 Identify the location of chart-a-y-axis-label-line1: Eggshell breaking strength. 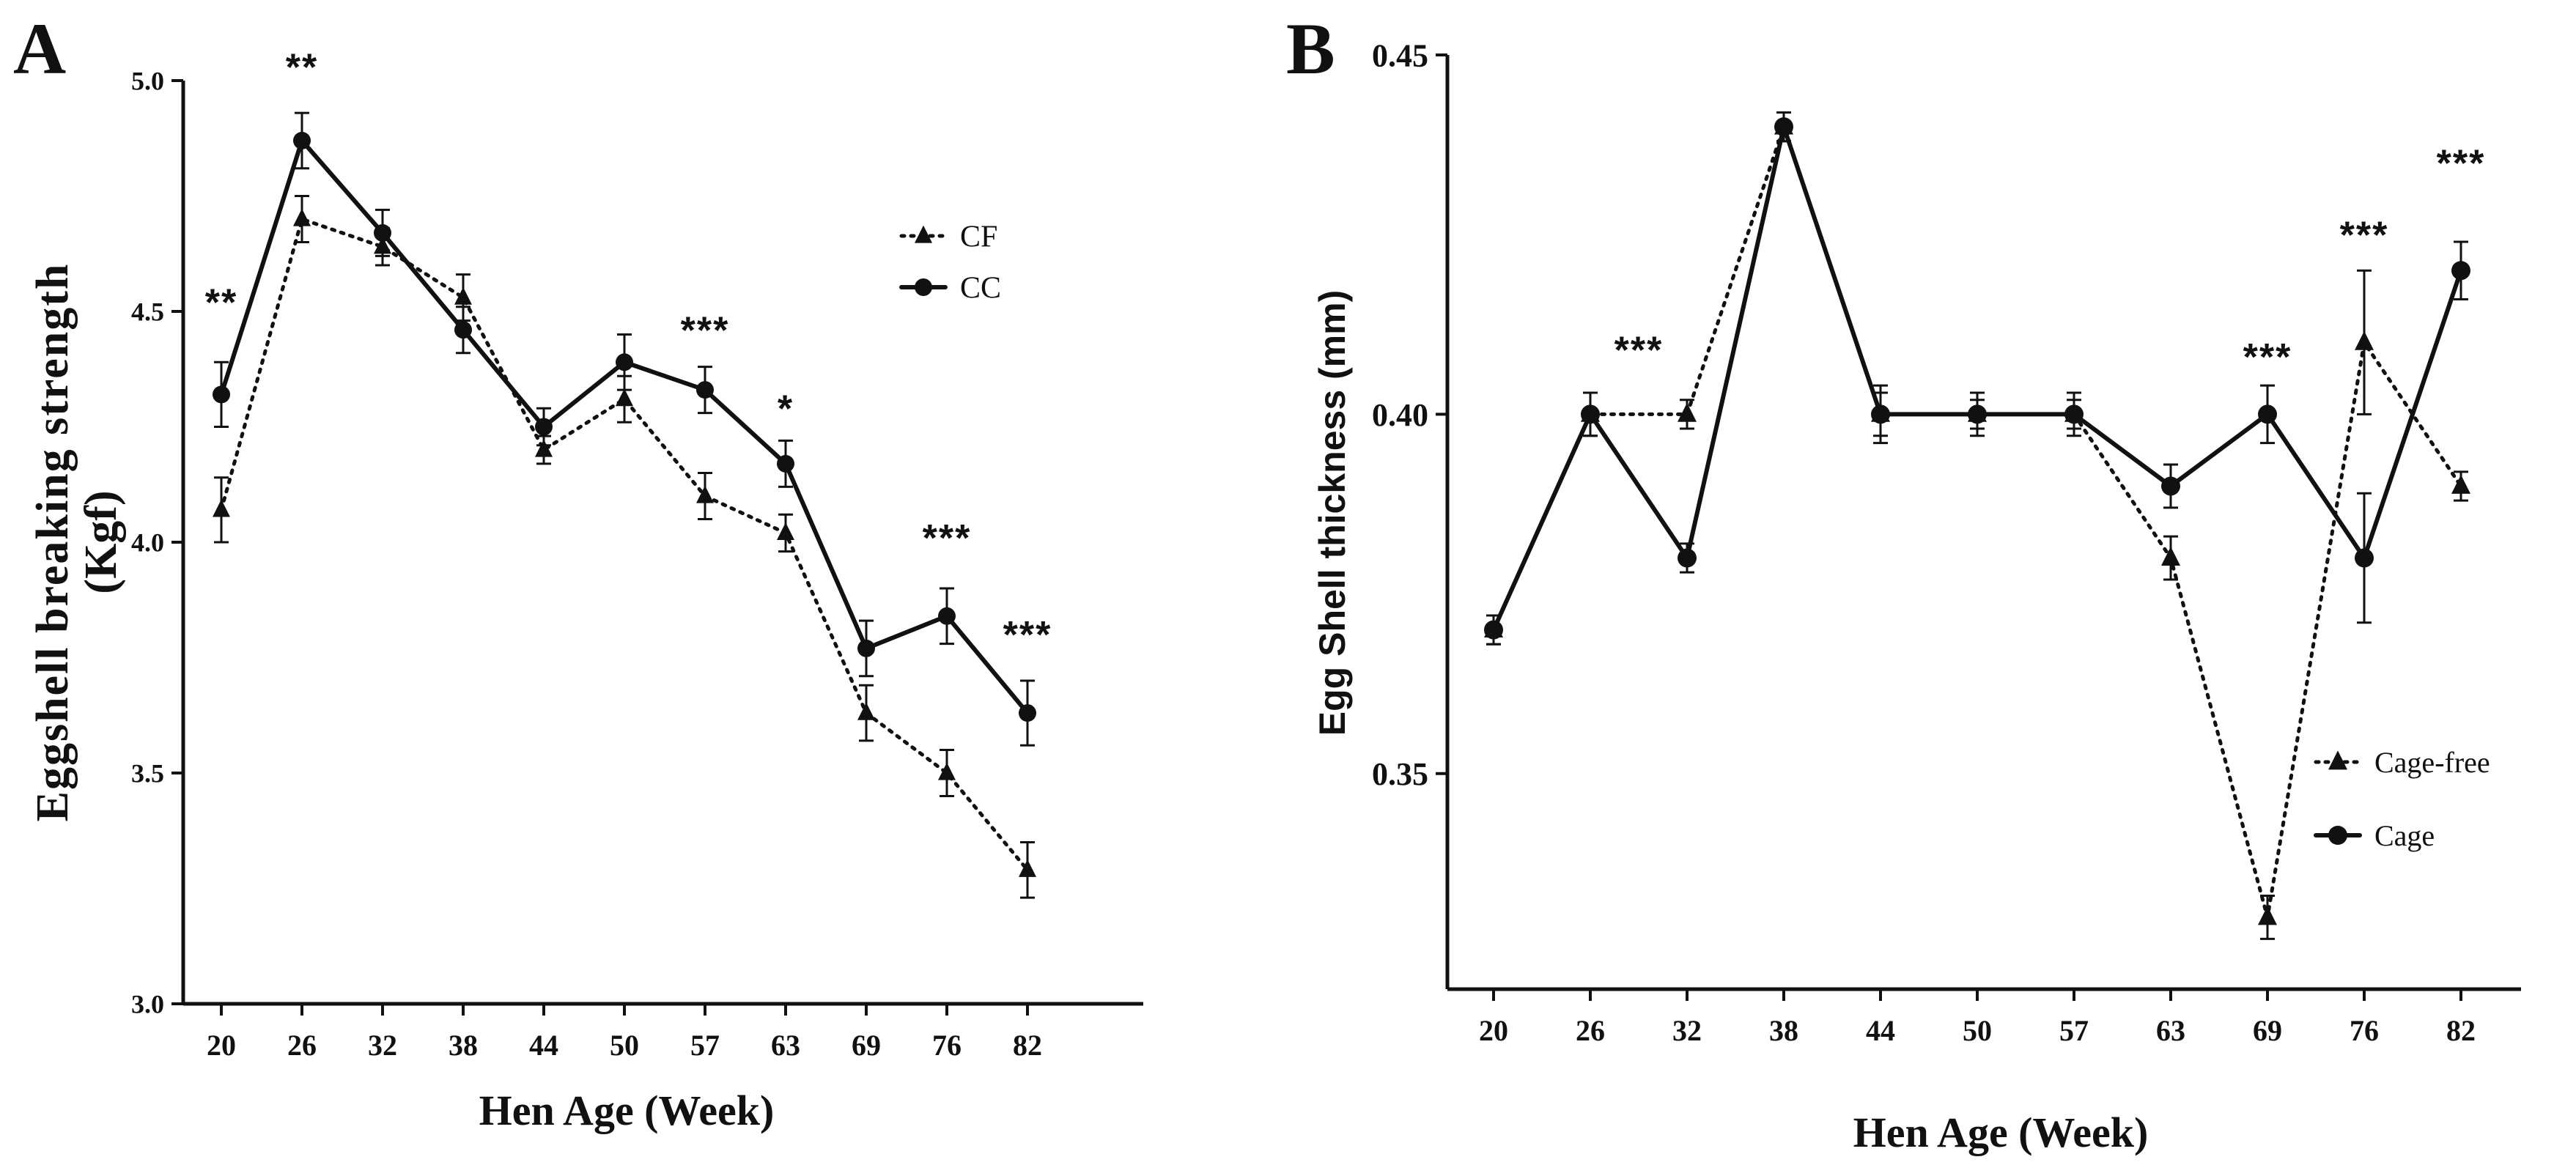
(53, 543).